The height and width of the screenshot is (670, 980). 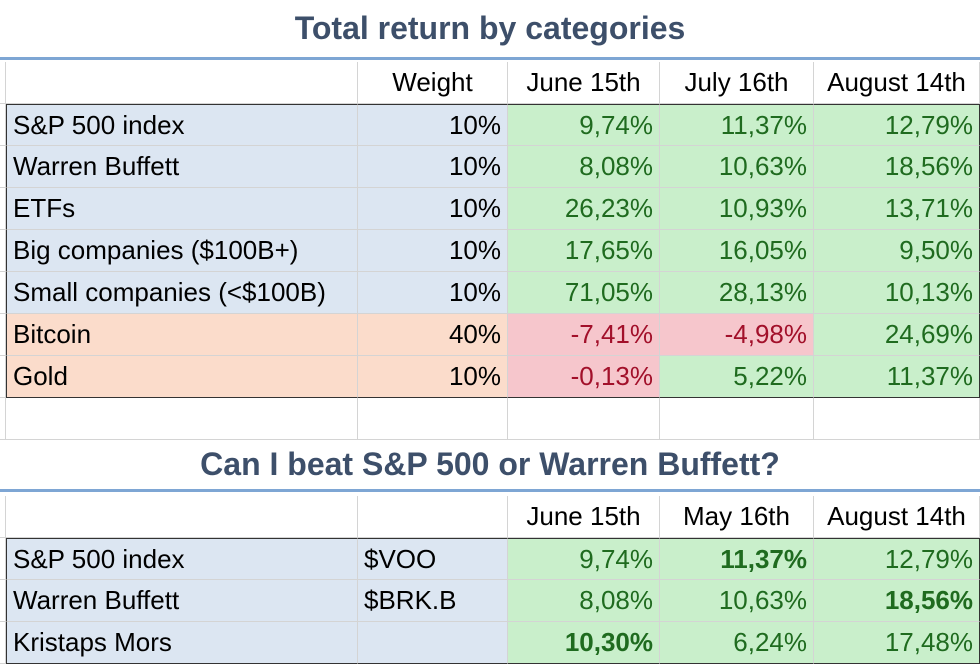 I want to click on value-cell: 71,05%, so click(x=584, y=293).